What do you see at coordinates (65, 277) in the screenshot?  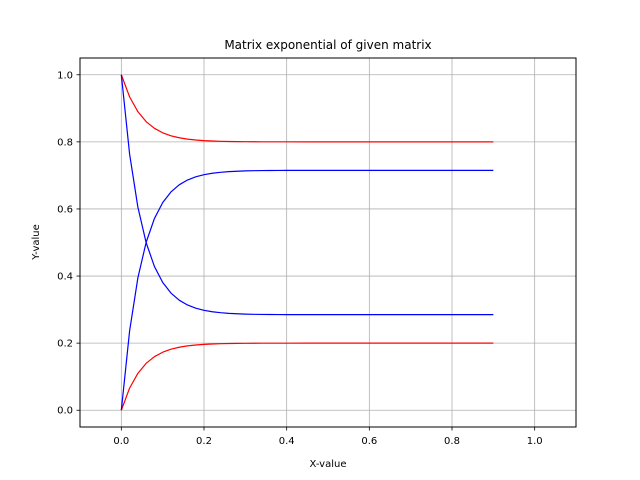 I see `y-tick-label: 0.4` at bounding box center [65, 277].